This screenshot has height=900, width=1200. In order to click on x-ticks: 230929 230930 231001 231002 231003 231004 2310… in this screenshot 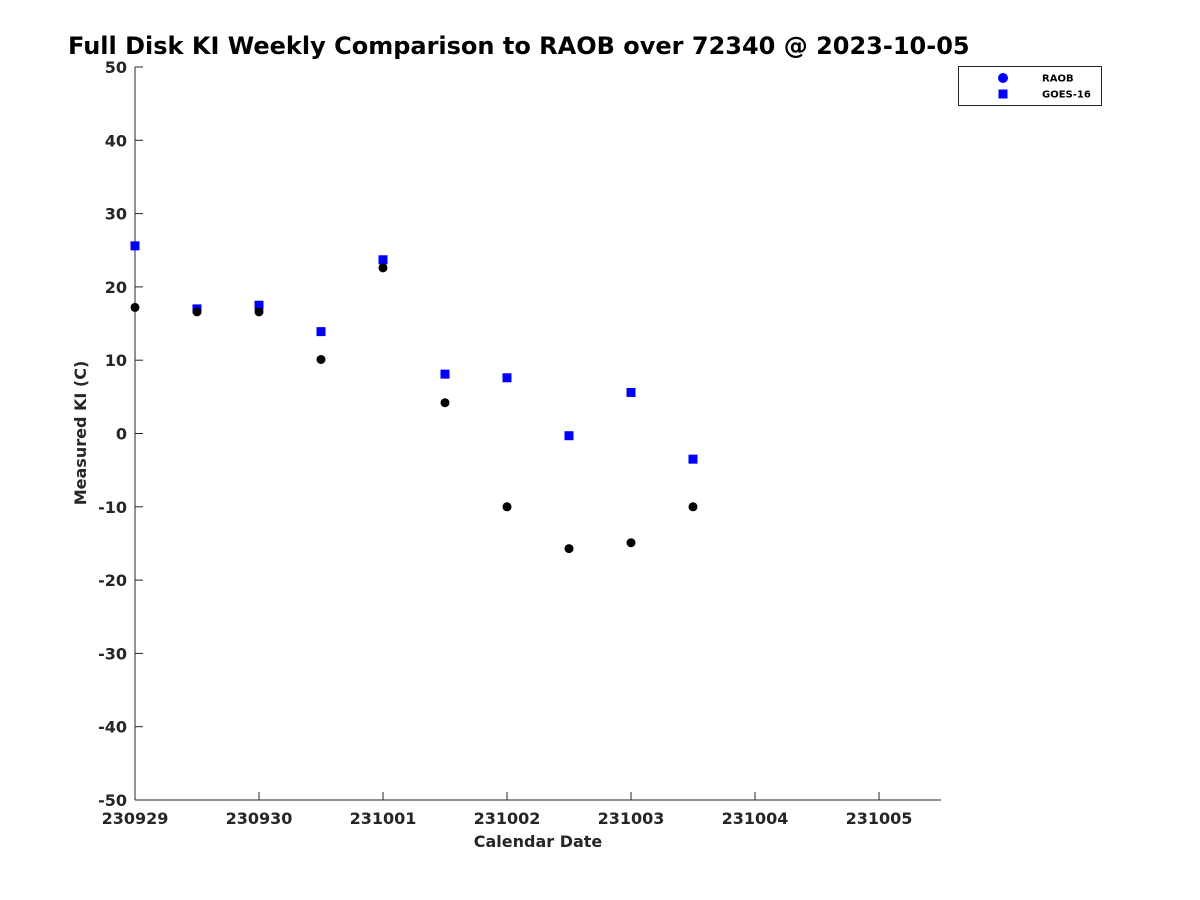, I will do `click(507, 810)`.